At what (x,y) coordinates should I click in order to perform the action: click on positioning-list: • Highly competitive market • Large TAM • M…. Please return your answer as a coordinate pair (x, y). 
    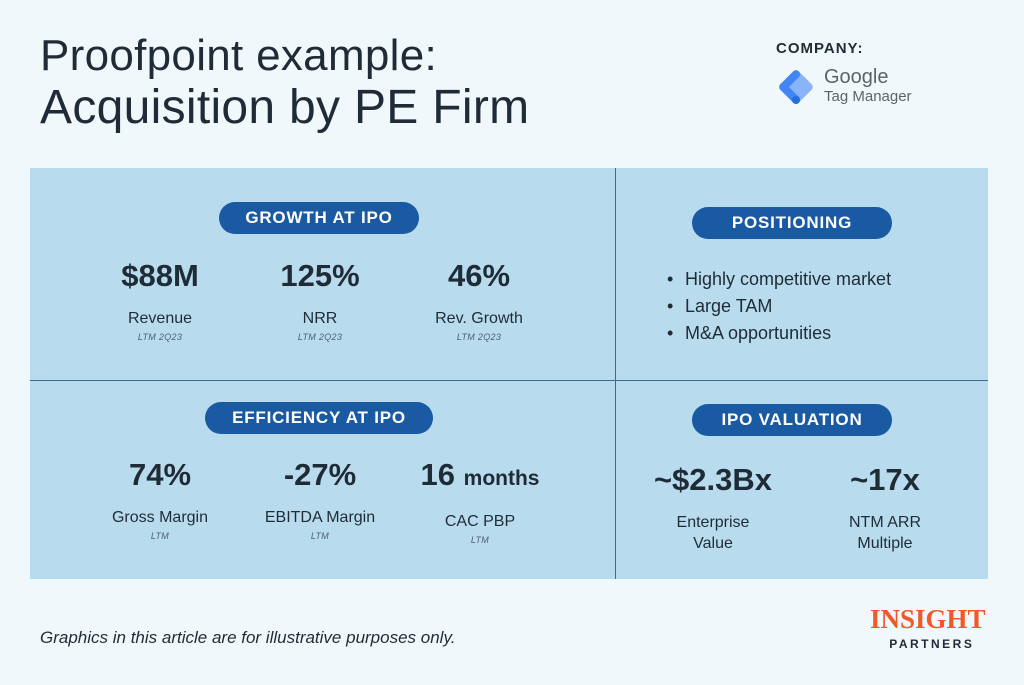
    Looking at the image, I should click on (779, 306).